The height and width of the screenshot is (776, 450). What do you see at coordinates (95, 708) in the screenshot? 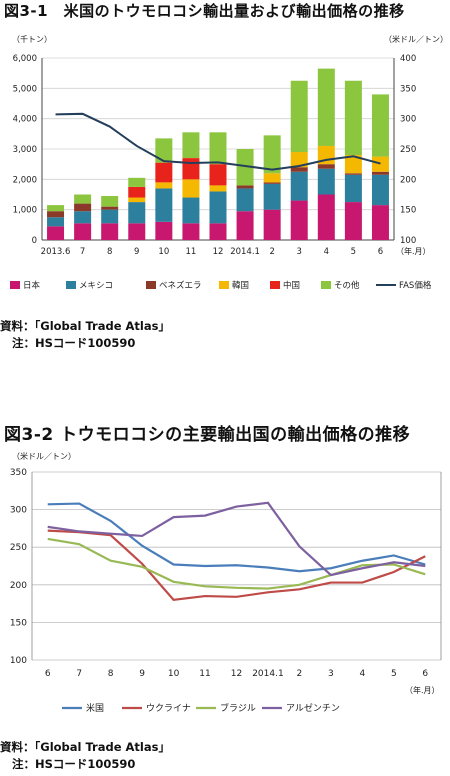
I see `legend-label: 米国` at bounding box center [95, 708].